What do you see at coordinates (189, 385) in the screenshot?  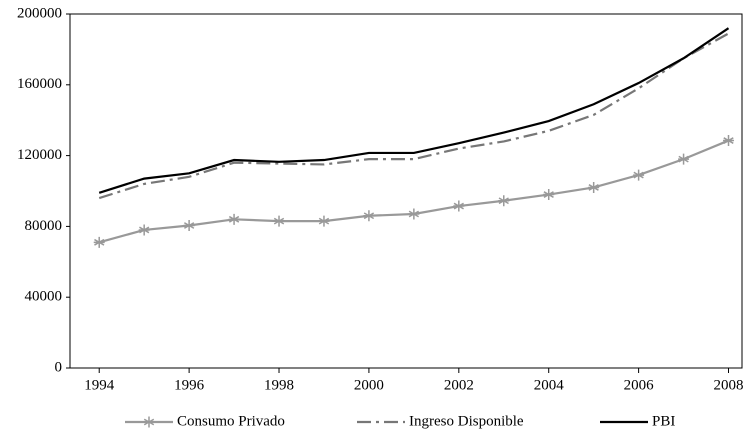 I see `x-tick-label: 1996` at bounding box center [189, 385].